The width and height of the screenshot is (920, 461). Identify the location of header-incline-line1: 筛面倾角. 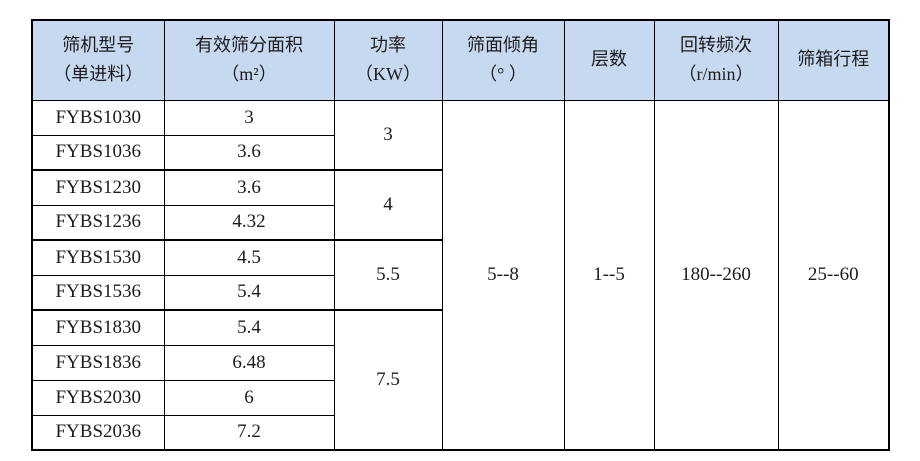
(503, 44).